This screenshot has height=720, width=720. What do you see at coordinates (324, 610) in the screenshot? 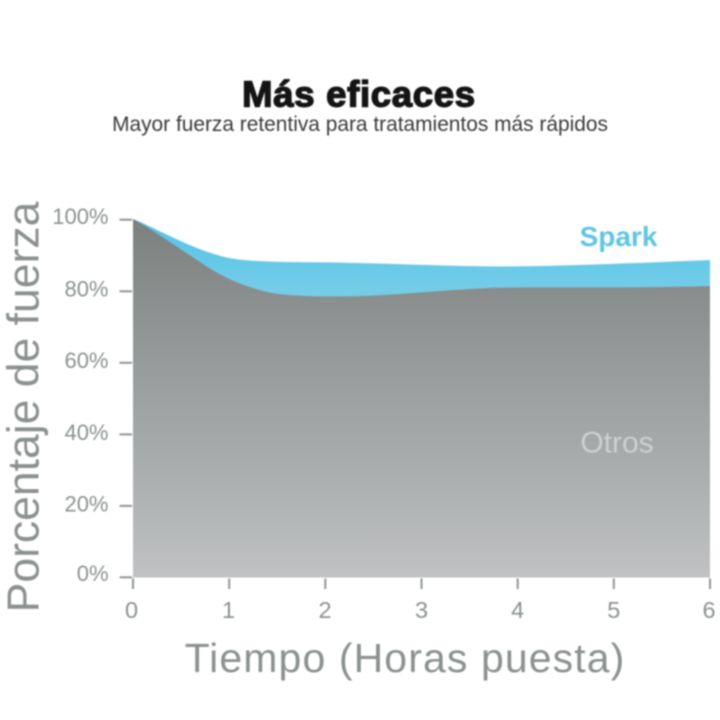
I see `svg-text: 2` at bounding box center [324, 610].